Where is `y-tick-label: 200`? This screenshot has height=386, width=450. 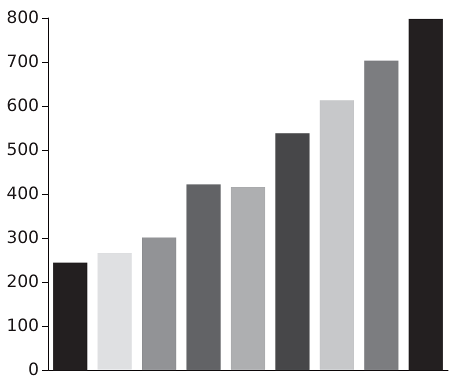
y-tick-label: 200 is located at coordinates (22, 282).